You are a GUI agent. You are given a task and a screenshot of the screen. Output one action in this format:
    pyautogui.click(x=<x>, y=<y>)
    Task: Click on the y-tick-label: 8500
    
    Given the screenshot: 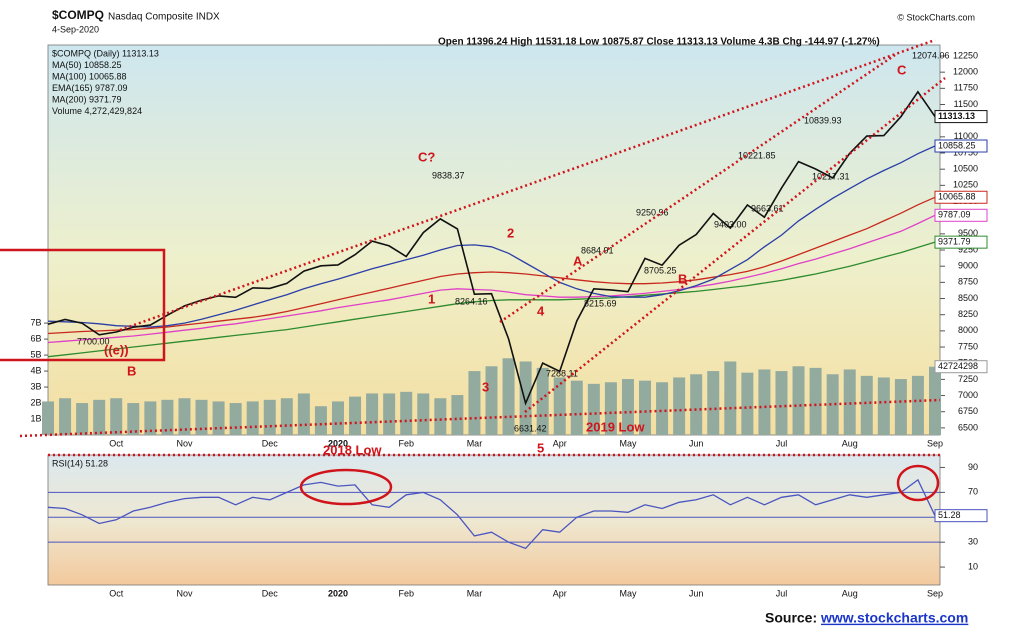 What is the action you would take?
    pyautogui.click(x=968, y=298)
    